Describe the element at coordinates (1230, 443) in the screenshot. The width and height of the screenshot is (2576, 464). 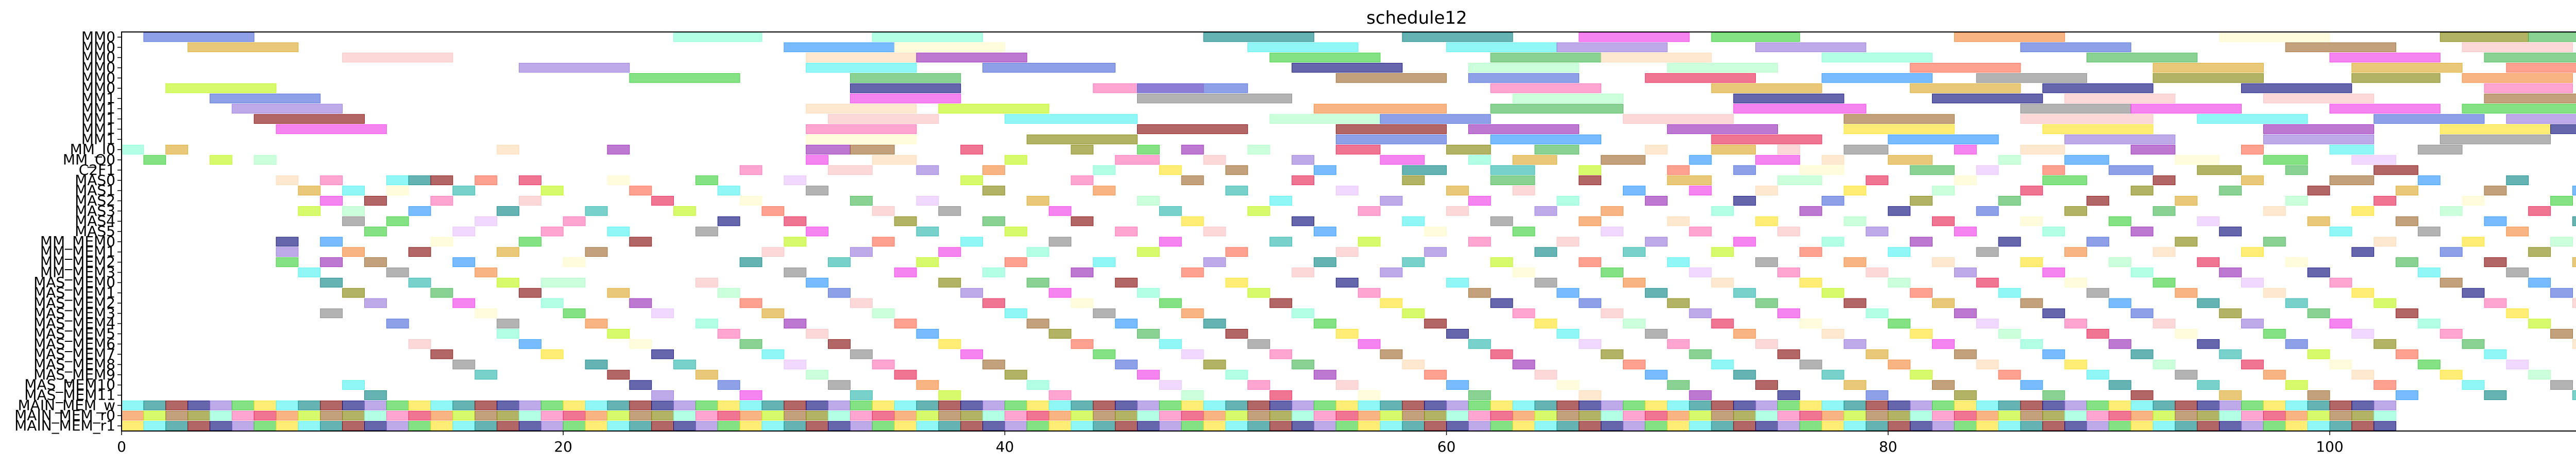
I see `x-axis: 0 20 40 60 80 100` at that location.